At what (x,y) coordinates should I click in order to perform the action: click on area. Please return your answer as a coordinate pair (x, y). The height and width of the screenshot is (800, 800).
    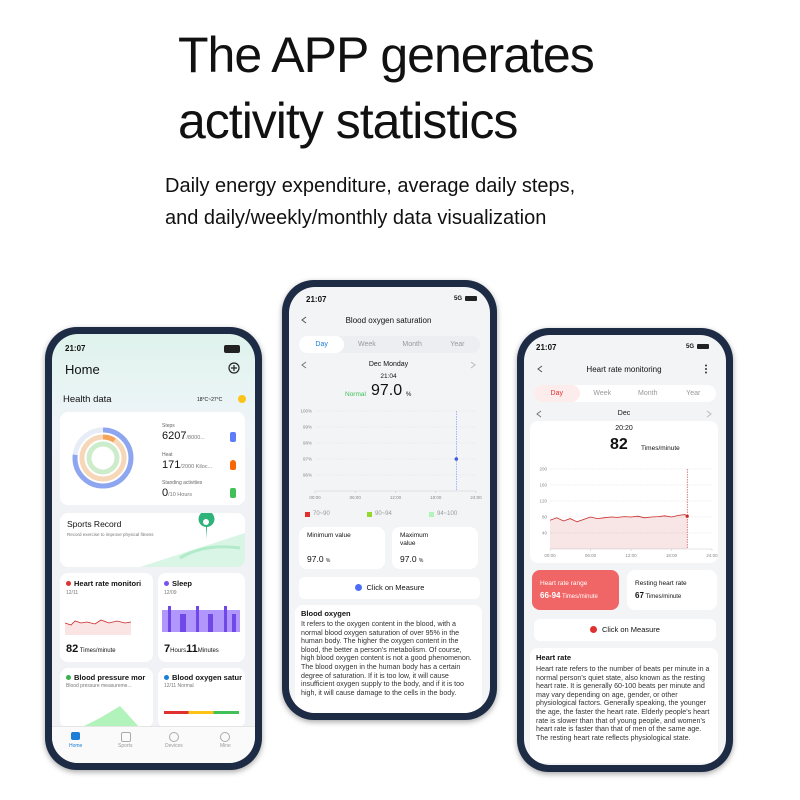
    Looking at the image, I should click on (619, 531).